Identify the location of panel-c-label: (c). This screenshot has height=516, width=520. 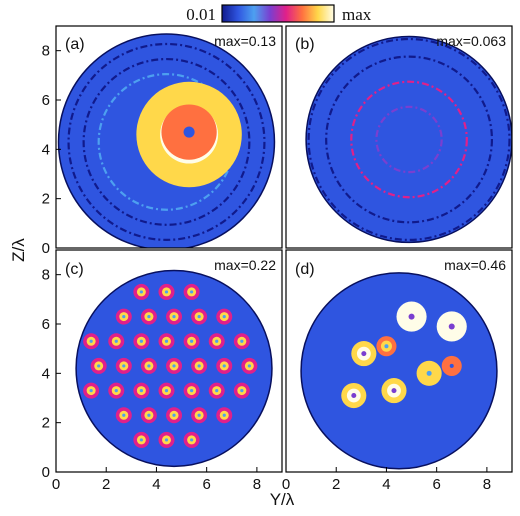
(74, 269).